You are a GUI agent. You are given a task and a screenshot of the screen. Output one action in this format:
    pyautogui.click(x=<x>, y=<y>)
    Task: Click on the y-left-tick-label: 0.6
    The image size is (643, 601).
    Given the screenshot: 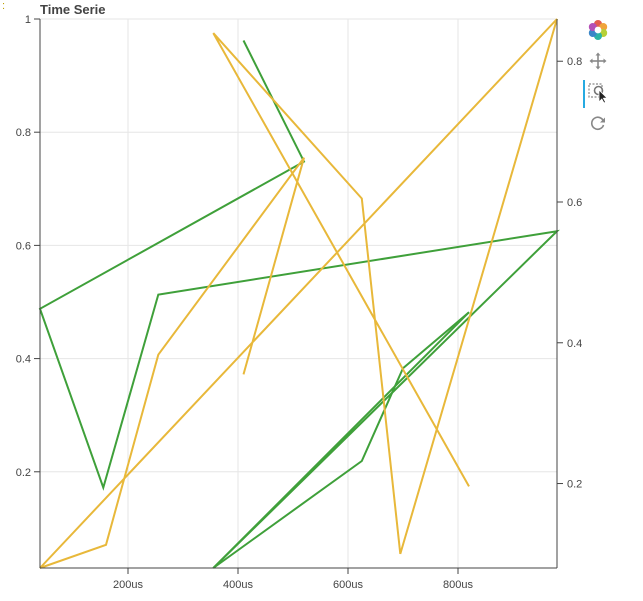 What is the action you would take?
    pyautogui.click(x=23, y=246)
    